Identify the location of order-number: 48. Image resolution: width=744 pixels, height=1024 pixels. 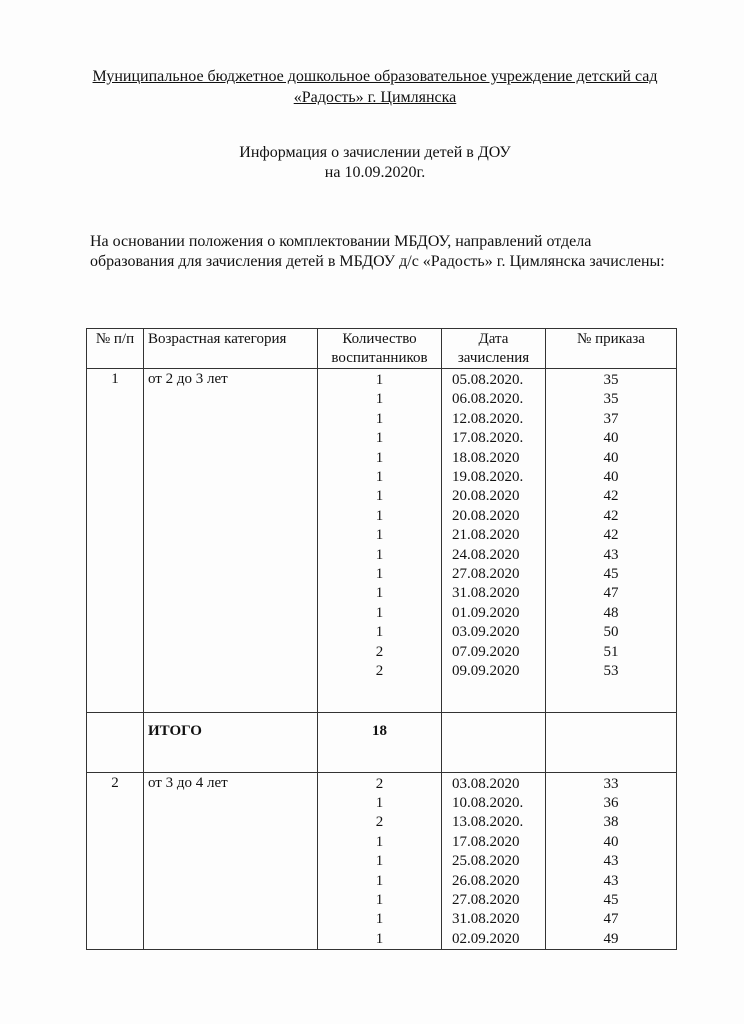
(611, 612).